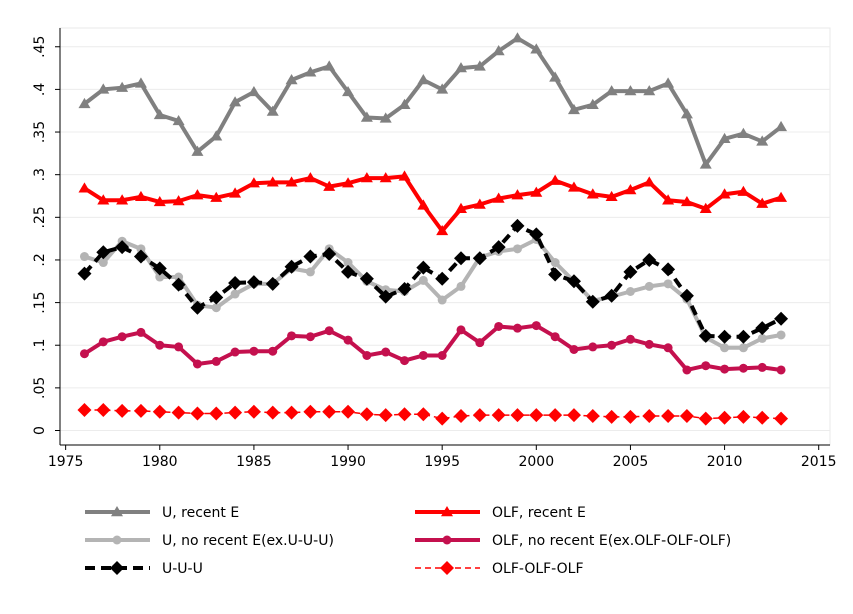  Describe the element at coordinates (40, 132) in the screenshot. I see `y-tick-label: .35` at that location.